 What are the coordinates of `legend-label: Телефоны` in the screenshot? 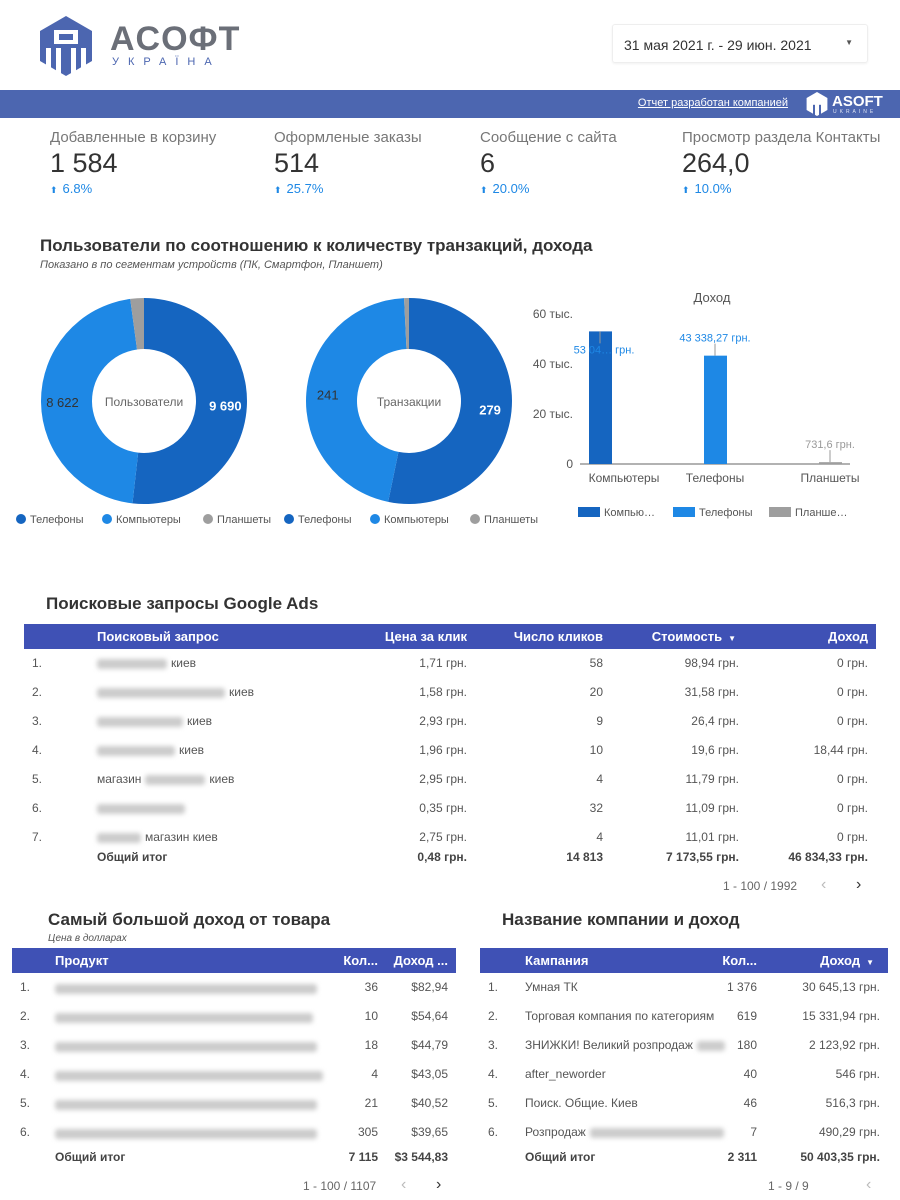 It's located at (57, 520).